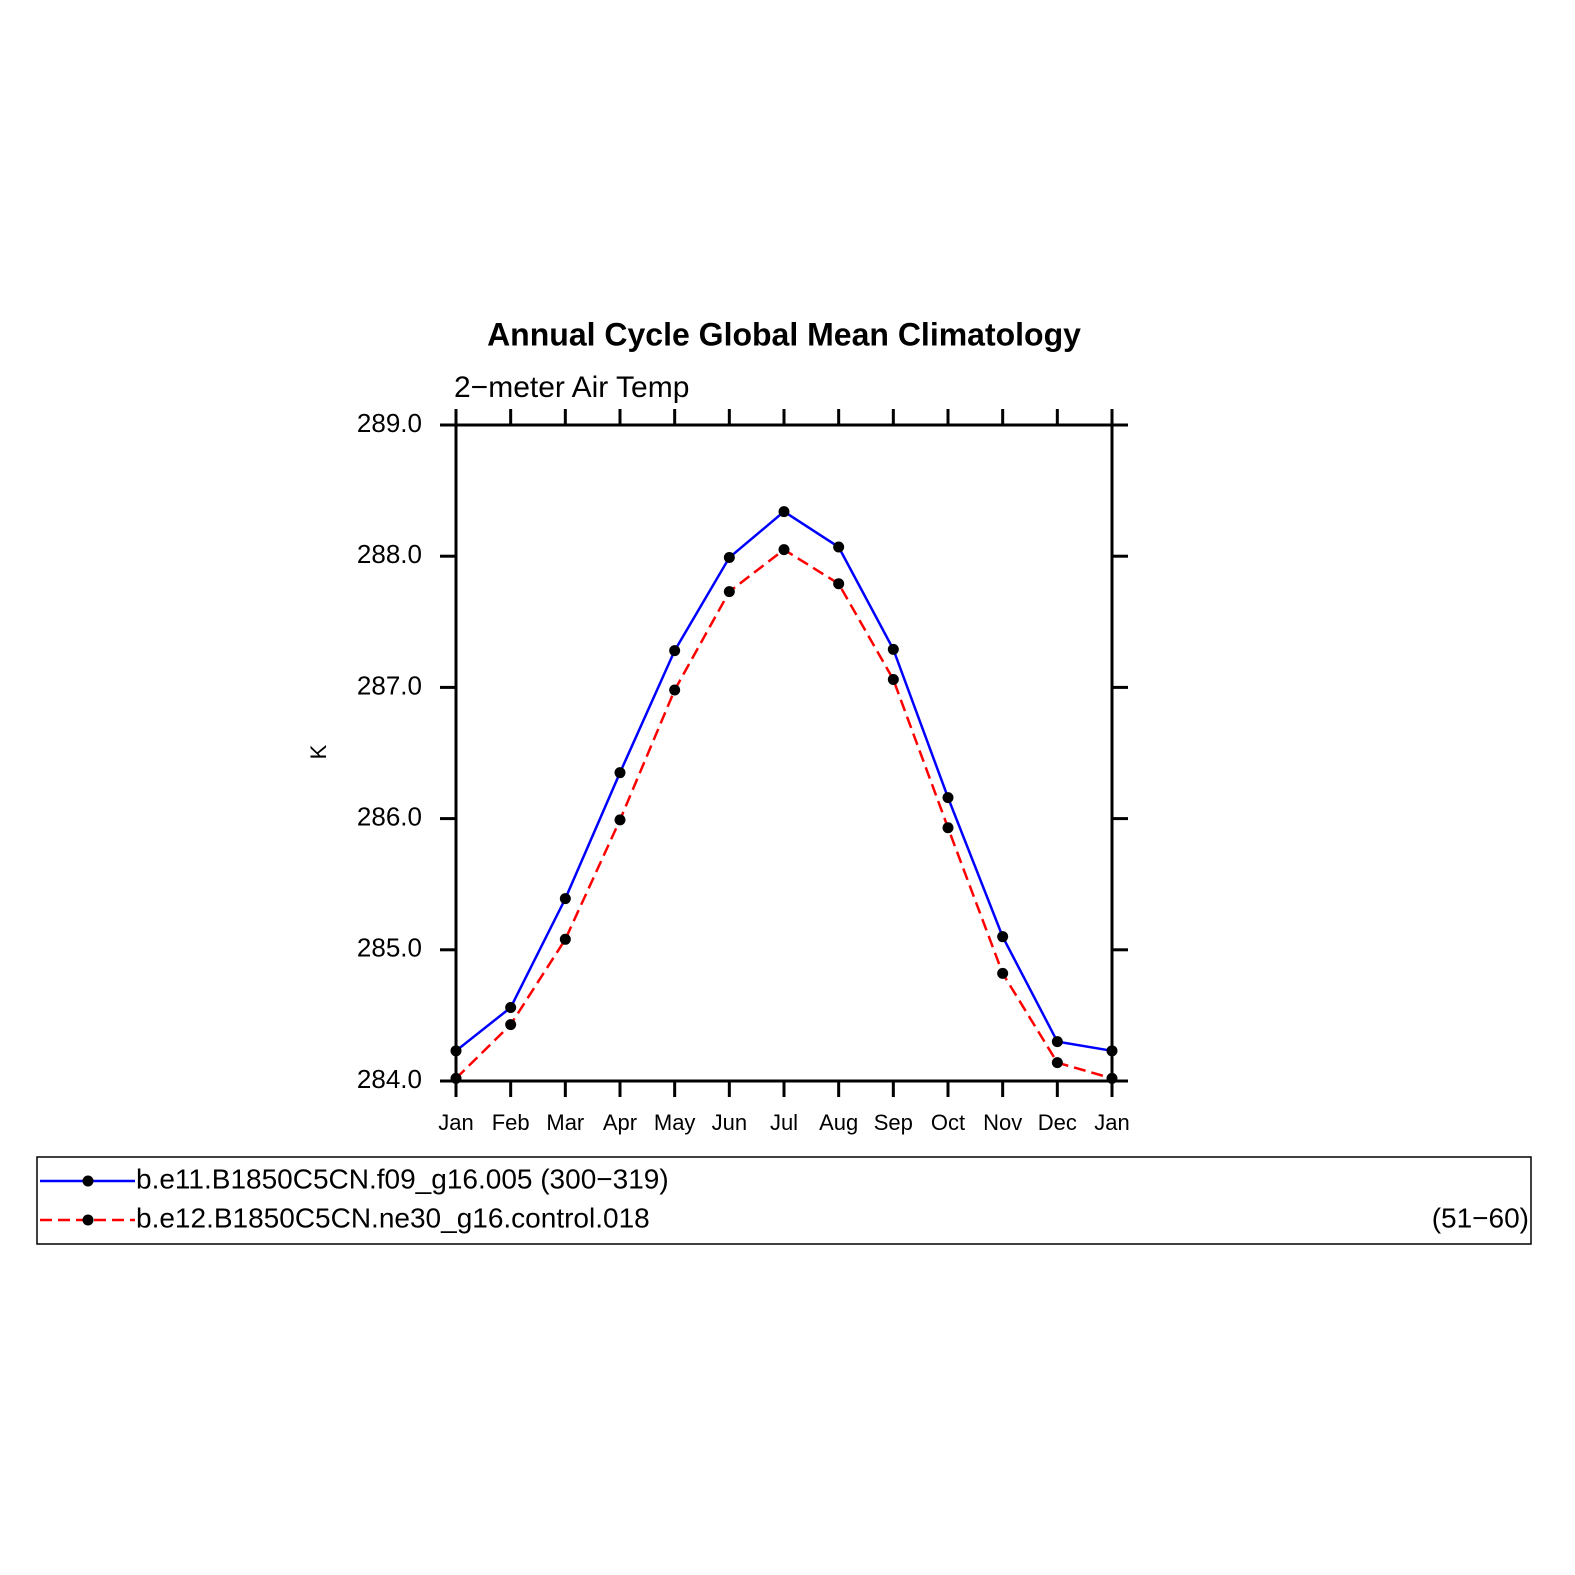  Describe the element at coordinates (1057, 1122) in the screenshot. I see `x-tick-label: Dec` at that location.